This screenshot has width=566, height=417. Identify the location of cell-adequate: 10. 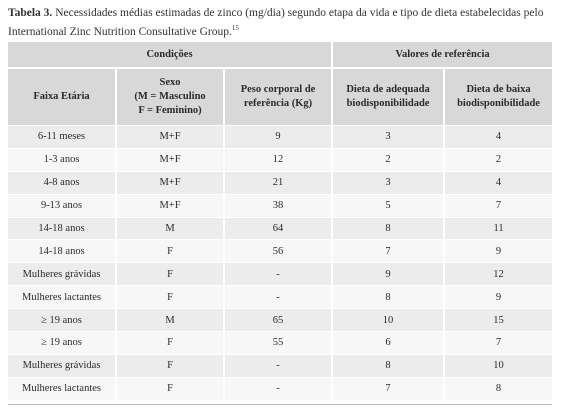
(388, 320).